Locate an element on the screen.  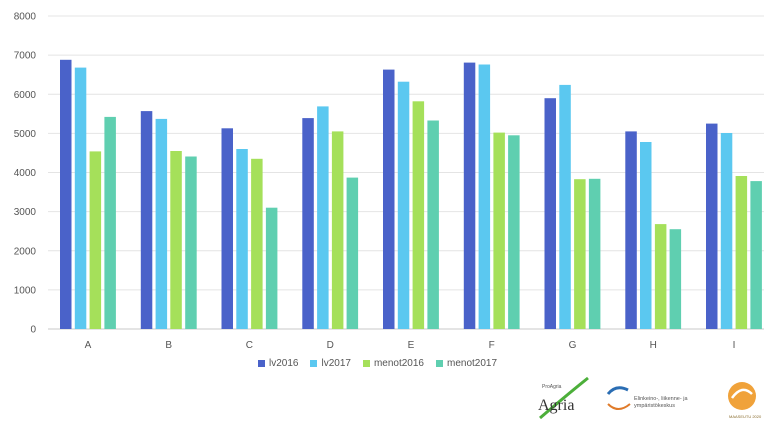
bar-lv2016-I is located at coordinates (712, 226).